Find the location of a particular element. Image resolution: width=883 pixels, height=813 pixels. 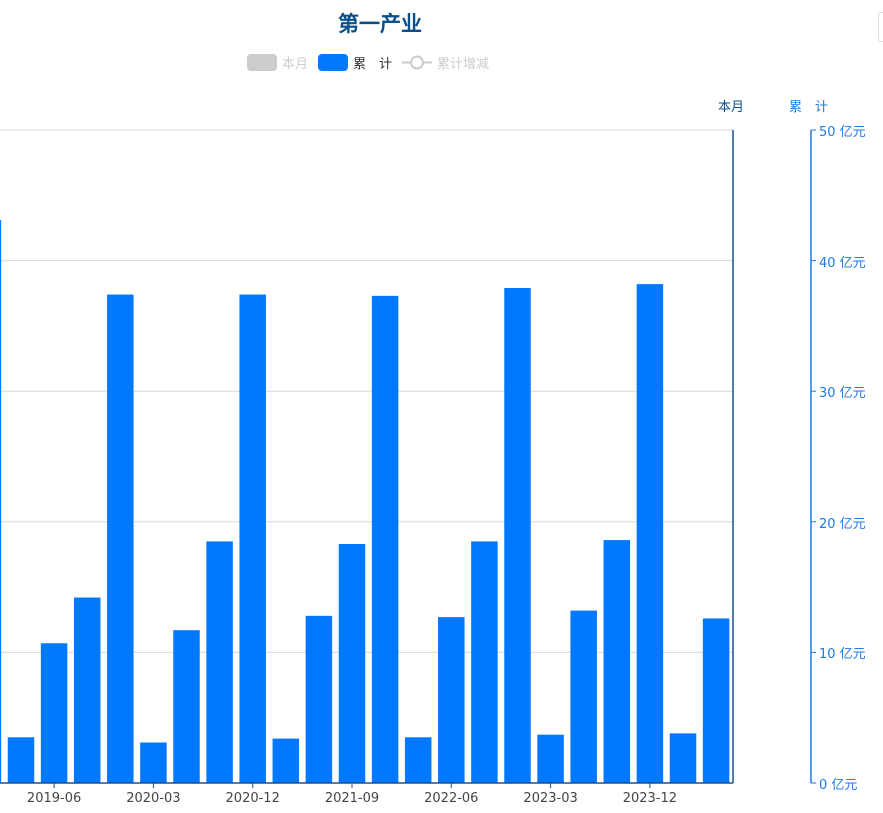

y-tick-label: 0 亿元 is located at coordinates (838, 785).